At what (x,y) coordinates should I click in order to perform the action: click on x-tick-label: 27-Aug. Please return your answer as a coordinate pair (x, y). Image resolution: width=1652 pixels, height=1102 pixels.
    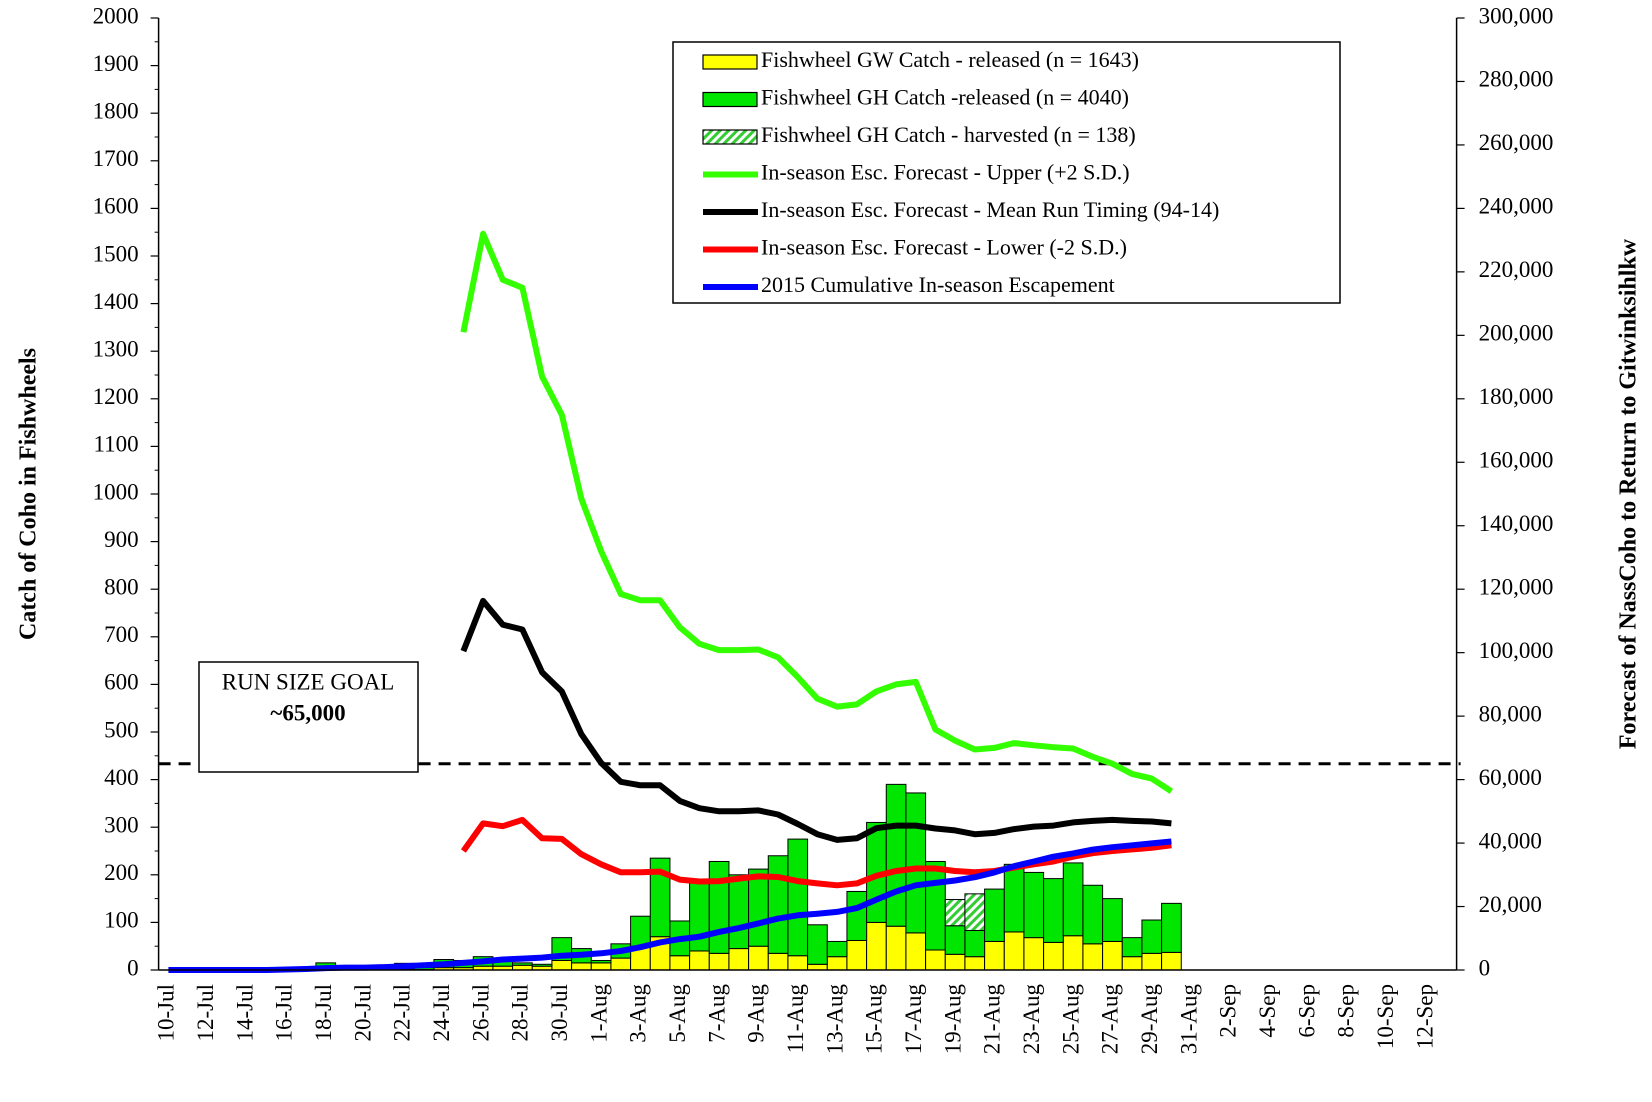
    Looking at the image, I should click on (1110, 1019).